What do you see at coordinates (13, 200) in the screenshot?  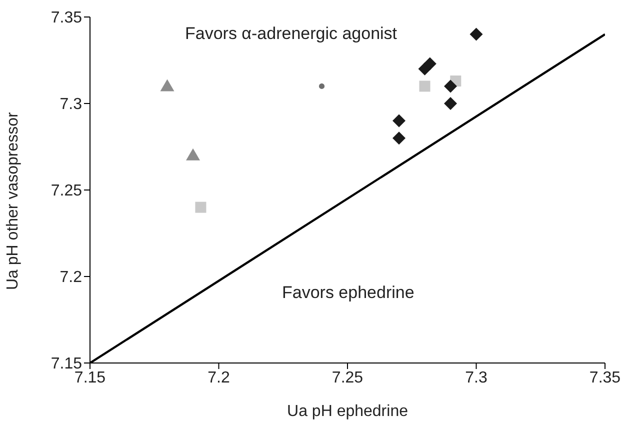 I see `y-axis-title: Ua pH other vasopressor` at bounding box center [13, 200].